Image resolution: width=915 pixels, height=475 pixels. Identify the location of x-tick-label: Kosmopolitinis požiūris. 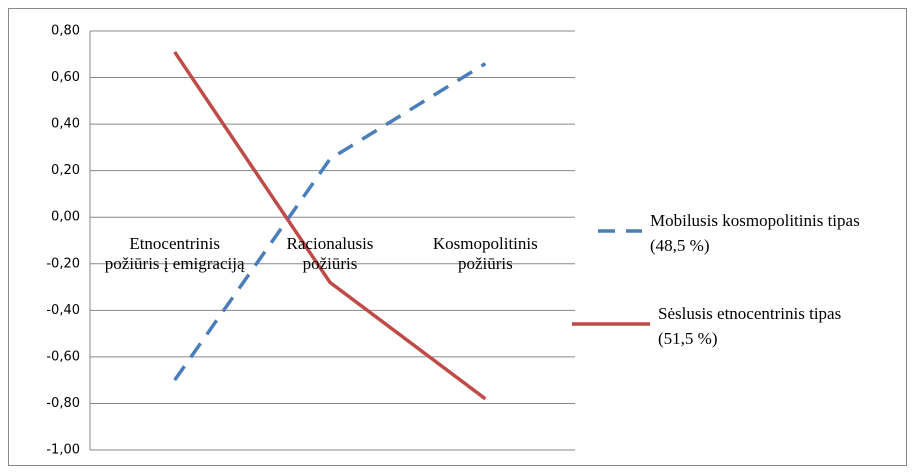
(485, 254).